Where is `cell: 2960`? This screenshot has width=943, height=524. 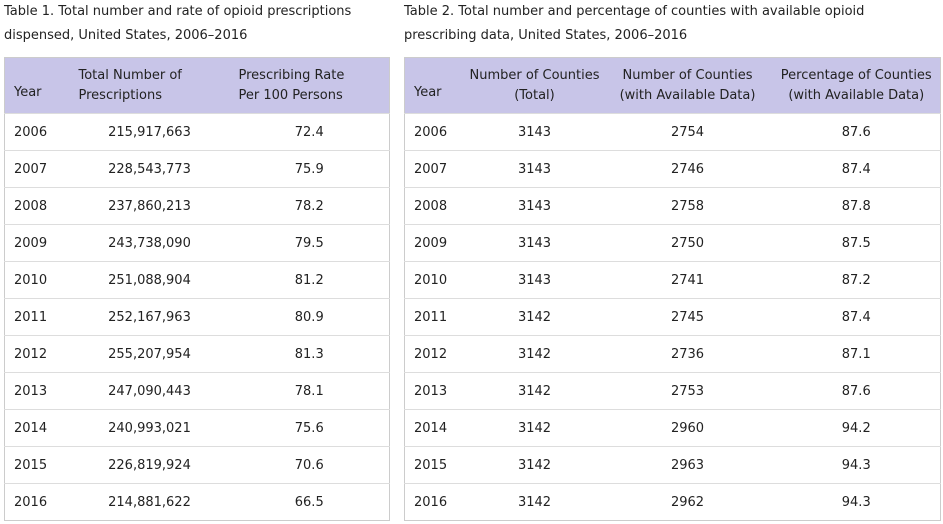
cell: 2960 is located at coordinates (687, 428).